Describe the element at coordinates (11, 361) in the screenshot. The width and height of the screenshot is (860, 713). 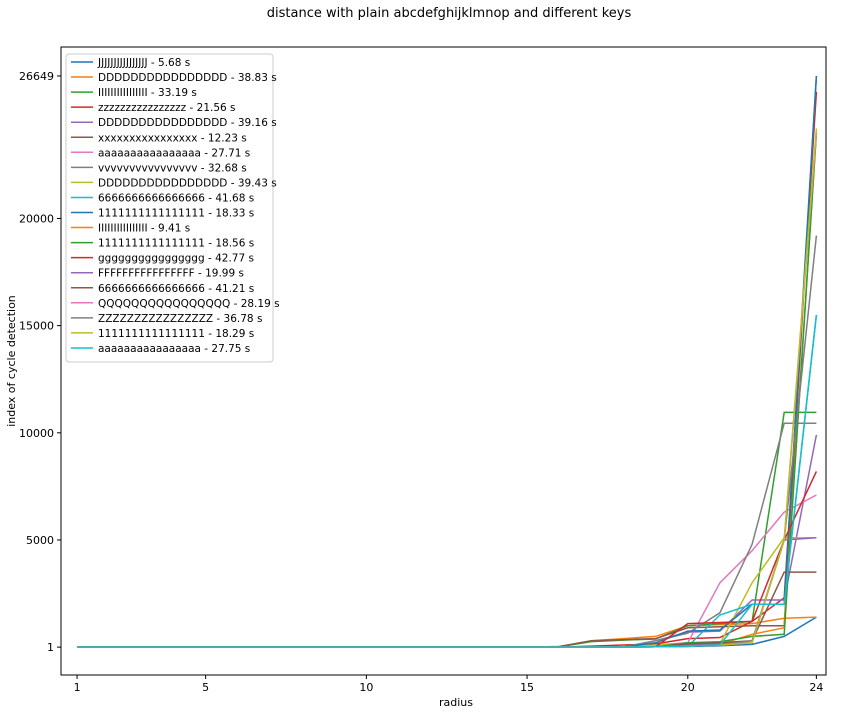
I see `y-axis-label: index of cycle detection` at that location.